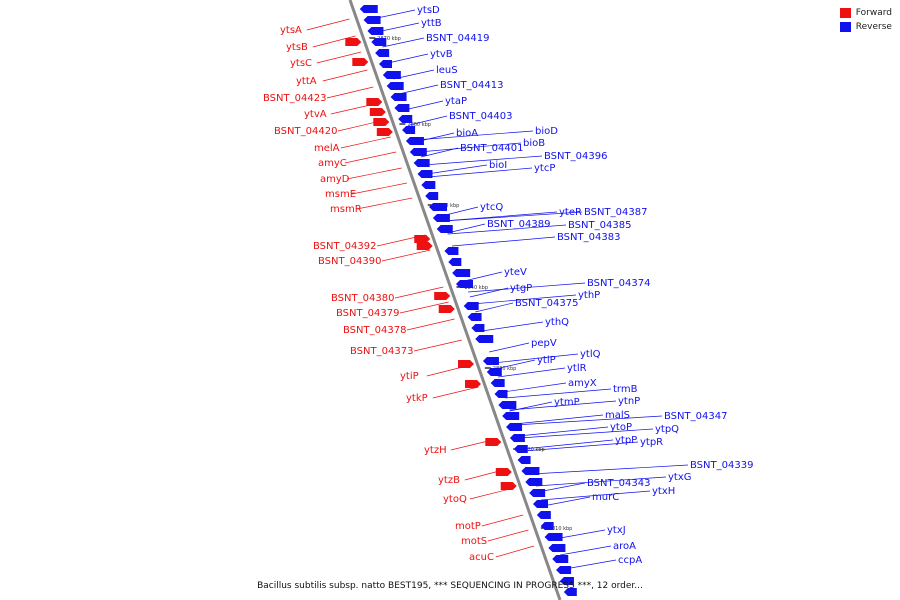 The height and width of the screenshot is (600, 900). I want to click on gene-label-ytpq: ytpQ, so click(667, 429).